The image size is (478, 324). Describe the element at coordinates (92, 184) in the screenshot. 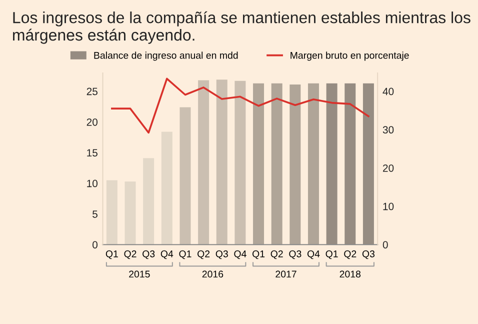

I see `y-tick-label: 10` at that location.